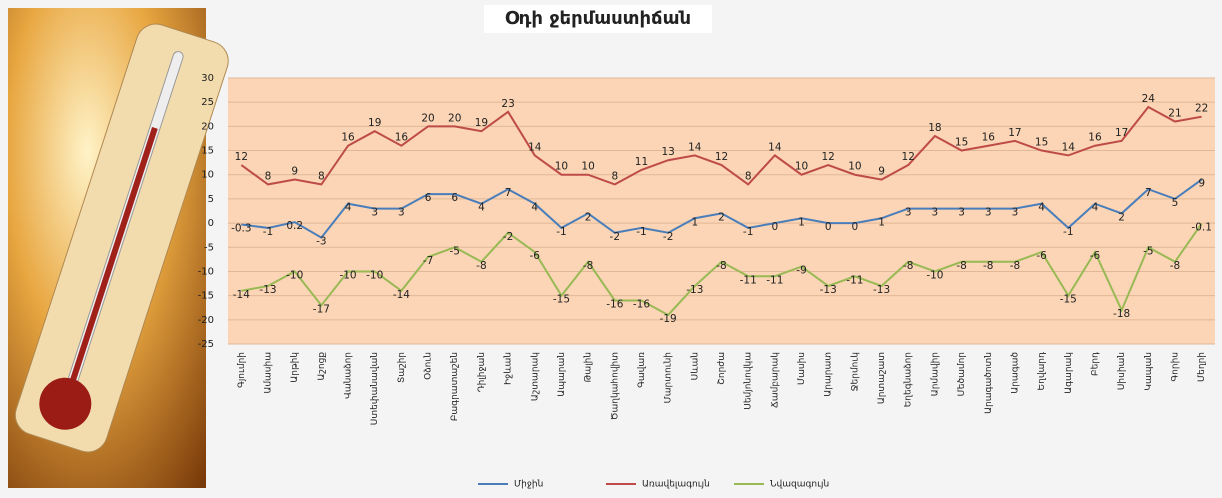  I want to click on data-label: -3, so click(321, 242).